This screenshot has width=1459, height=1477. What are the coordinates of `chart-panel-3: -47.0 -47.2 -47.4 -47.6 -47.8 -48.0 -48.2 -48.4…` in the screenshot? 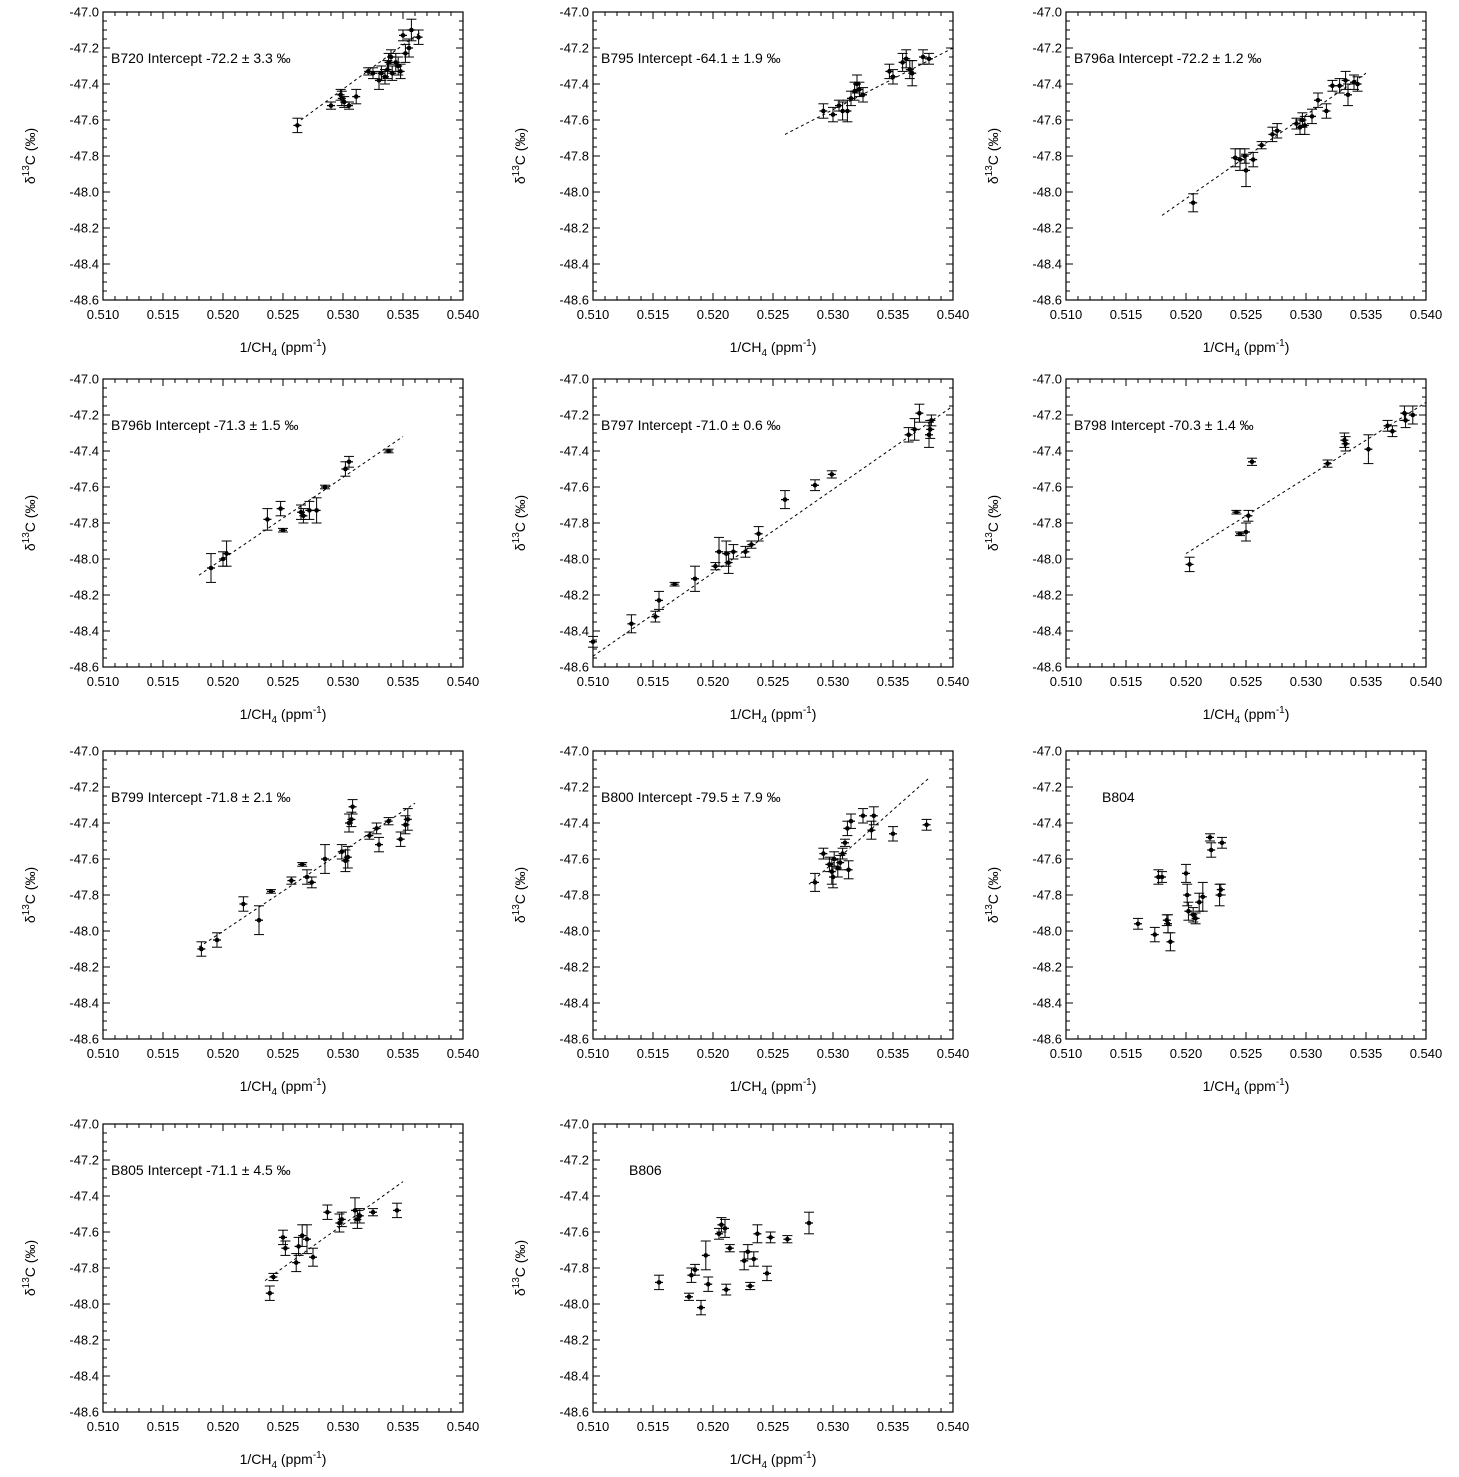 It's located at (1213, 182).